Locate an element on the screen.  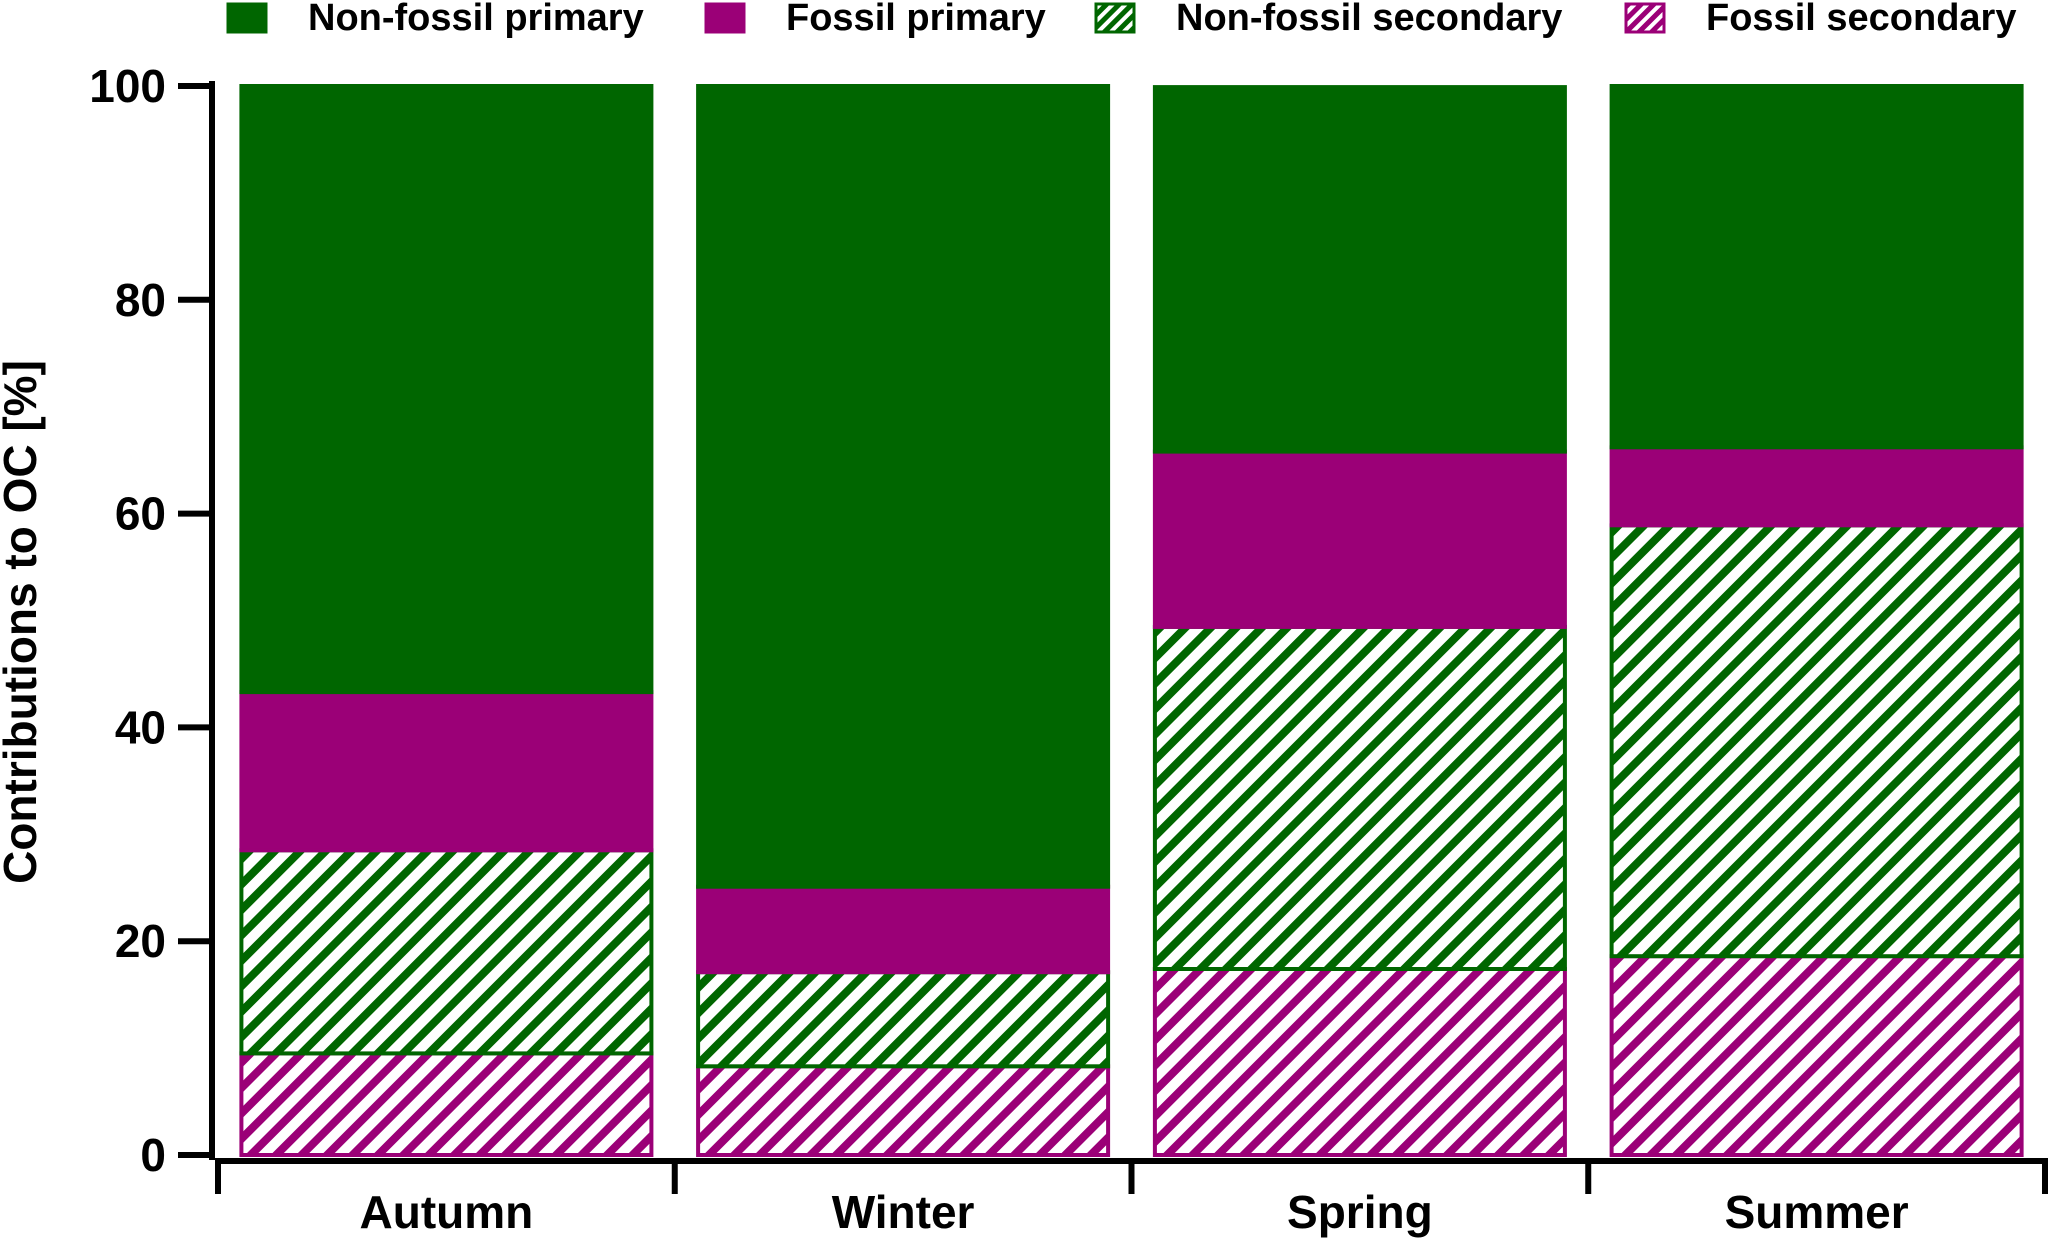
legend-label-non-fossil-primary: Non-fossil primary is located at coordinates (476, 19).